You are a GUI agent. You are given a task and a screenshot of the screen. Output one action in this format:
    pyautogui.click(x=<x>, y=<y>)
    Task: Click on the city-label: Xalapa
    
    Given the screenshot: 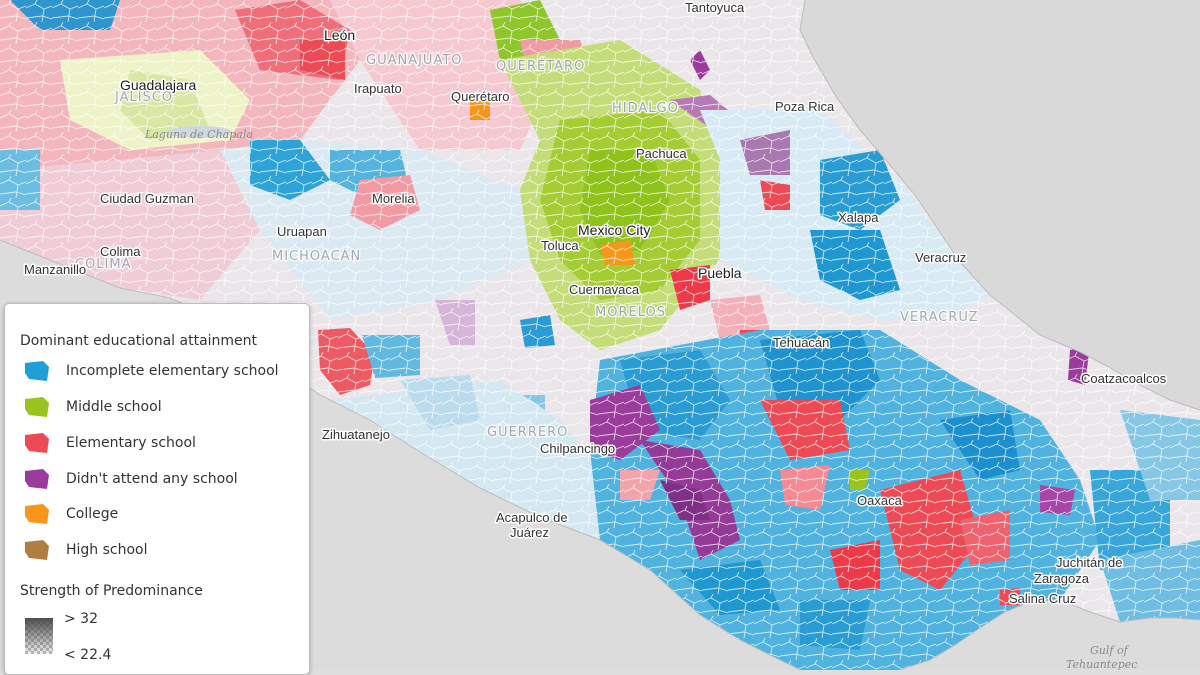 What is the action you would take?
    pyautogui.click(x=858, y=217)
    